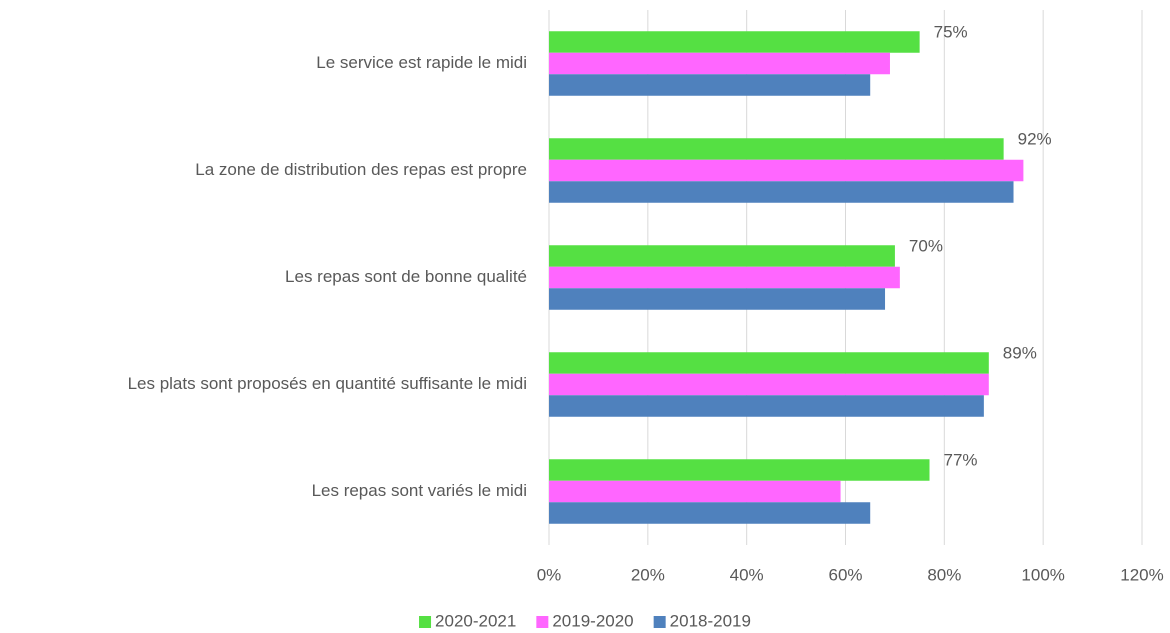  Describe the element at coordinates (421, 62) in the screenshot. I see `y-tick-label: Le service est rapide le midi` at that location.